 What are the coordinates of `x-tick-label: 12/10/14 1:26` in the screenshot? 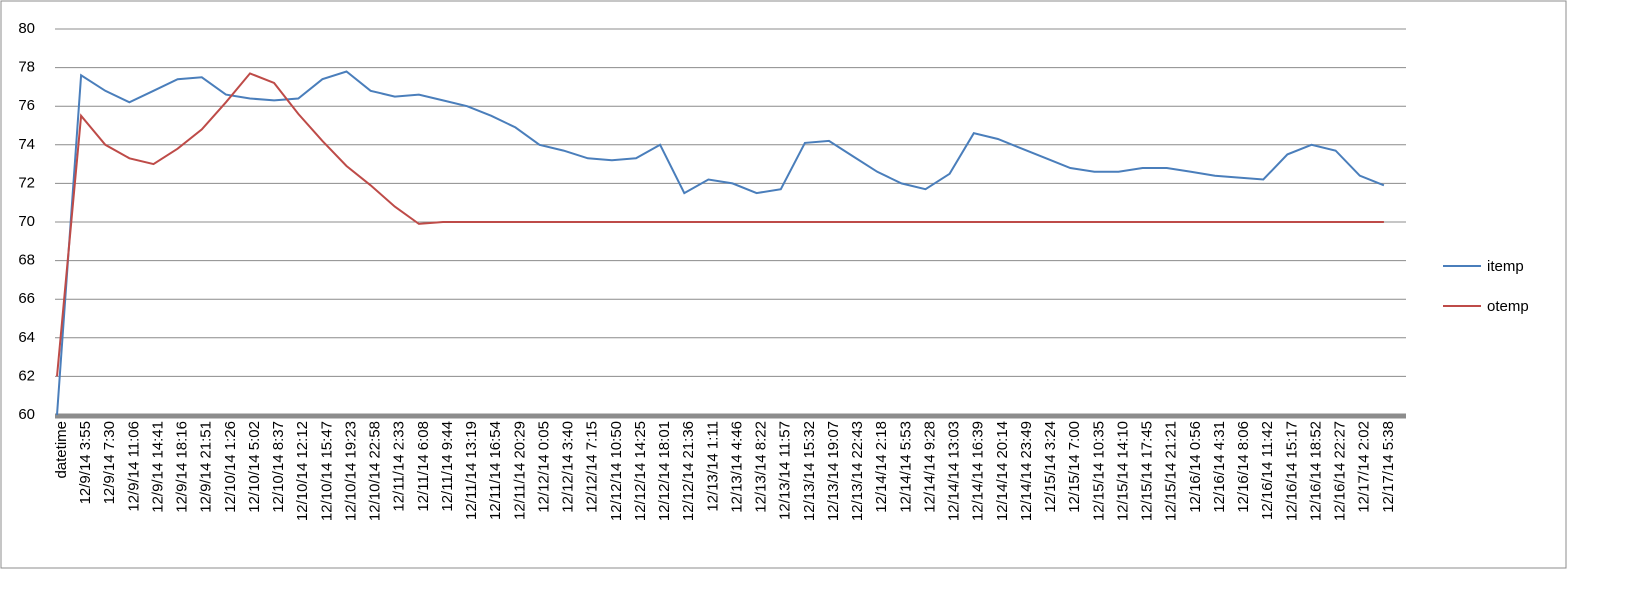 It's located at (230, 467).